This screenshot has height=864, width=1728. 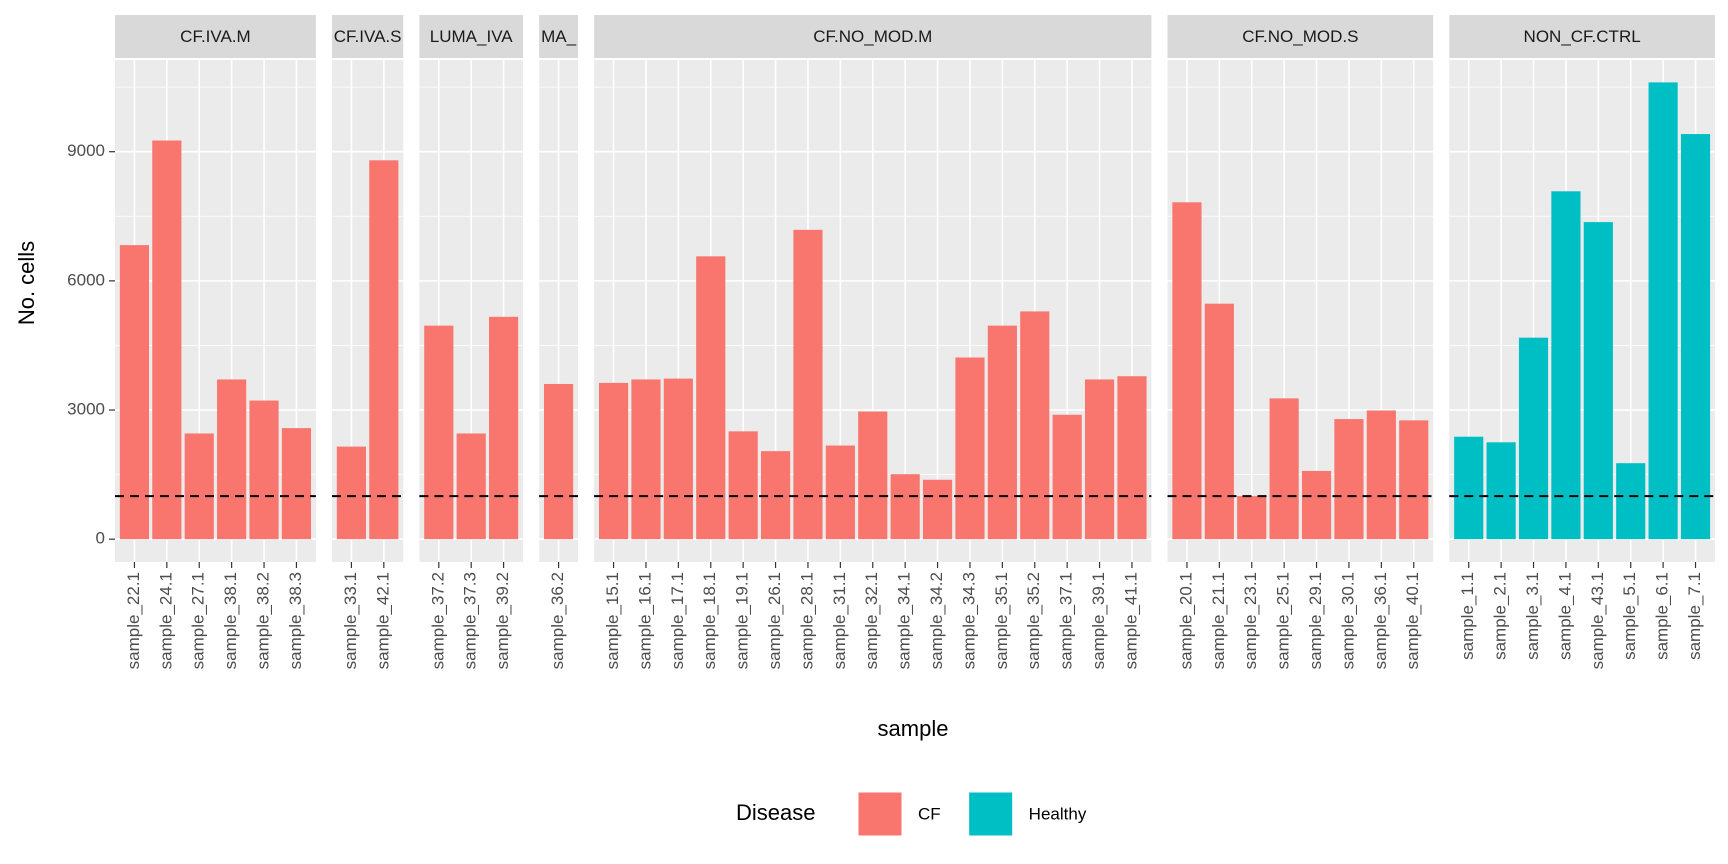 What do you see at coordinates (1347, 620) in the screenshot?
I see `x-tick-label: sample_30.1` at bounding box center [1347, 620].